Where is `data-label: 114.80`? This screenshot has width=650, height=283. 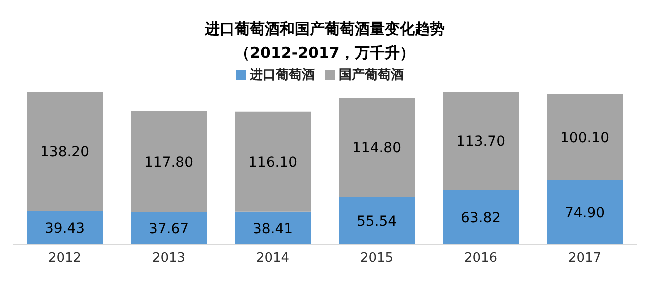
data-label: 114.80 is located at coordinates (377, 148).